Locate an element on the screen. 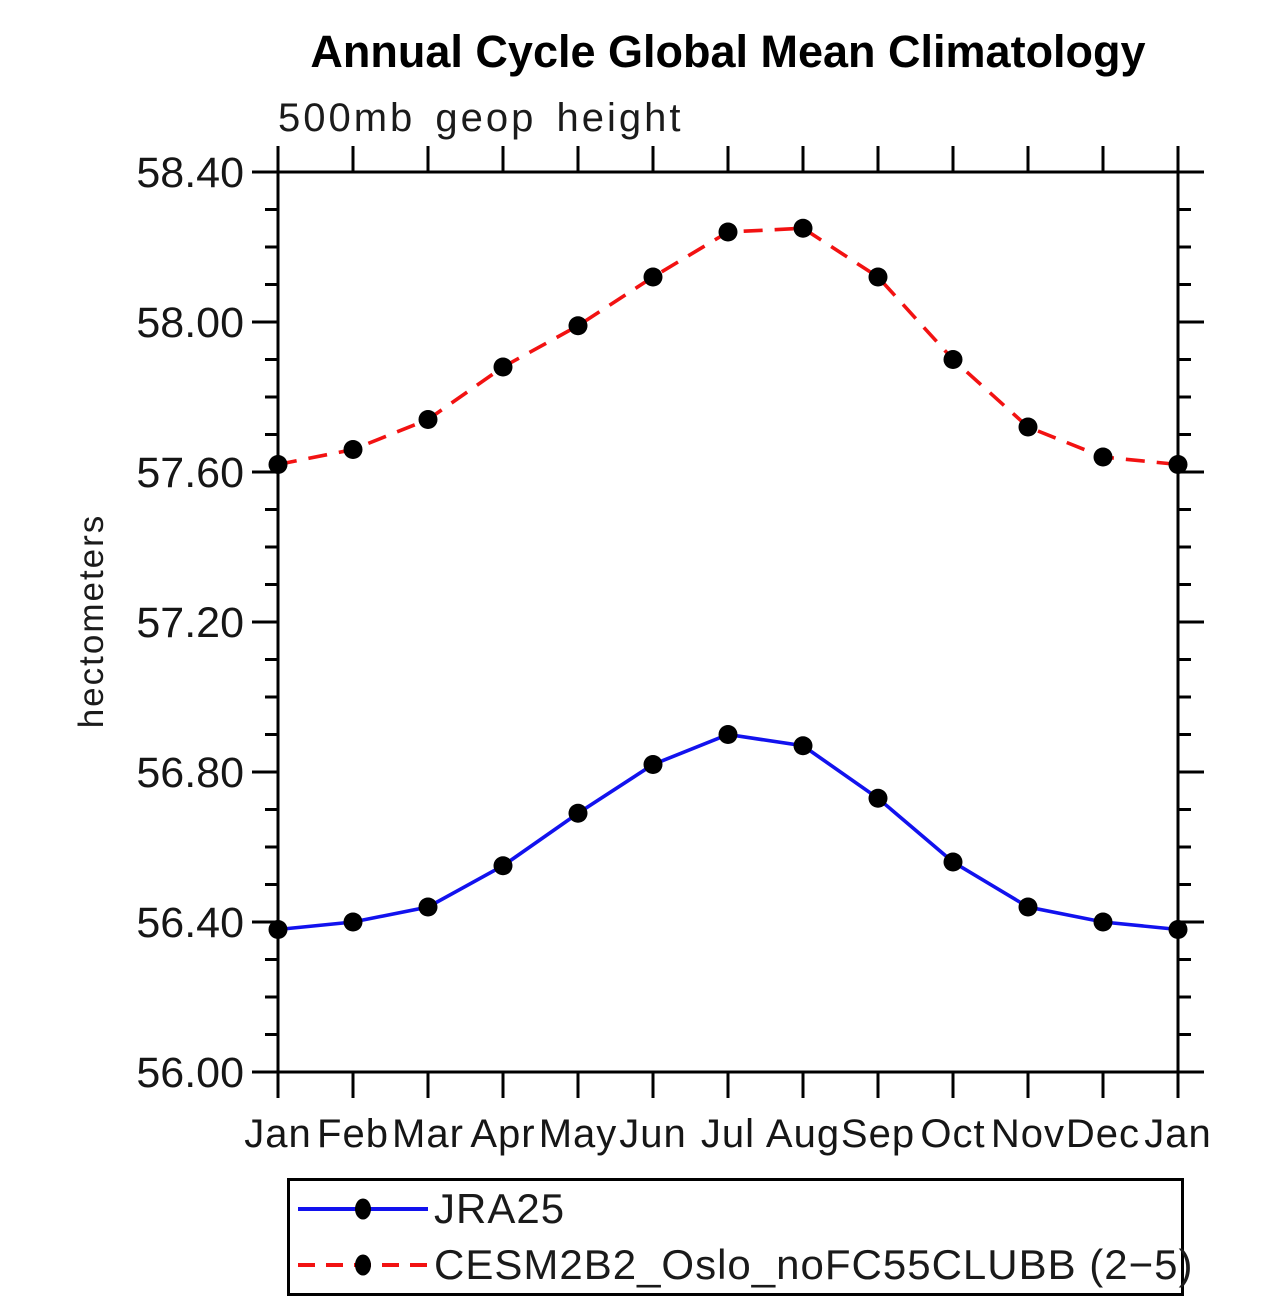 The width and height of the screenshot is (1285, 1304). y-tick-label: 56.80 is located at coordinates (190, 773).